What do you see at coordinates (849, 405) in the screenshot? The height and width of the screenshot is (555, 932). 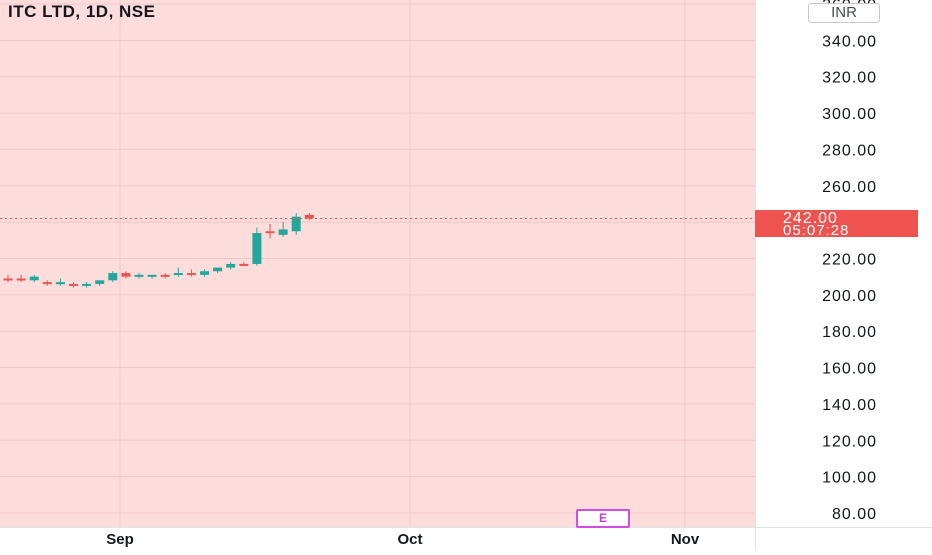 I see `price-tick-label: 140.00` at bounding box center [849, 405].